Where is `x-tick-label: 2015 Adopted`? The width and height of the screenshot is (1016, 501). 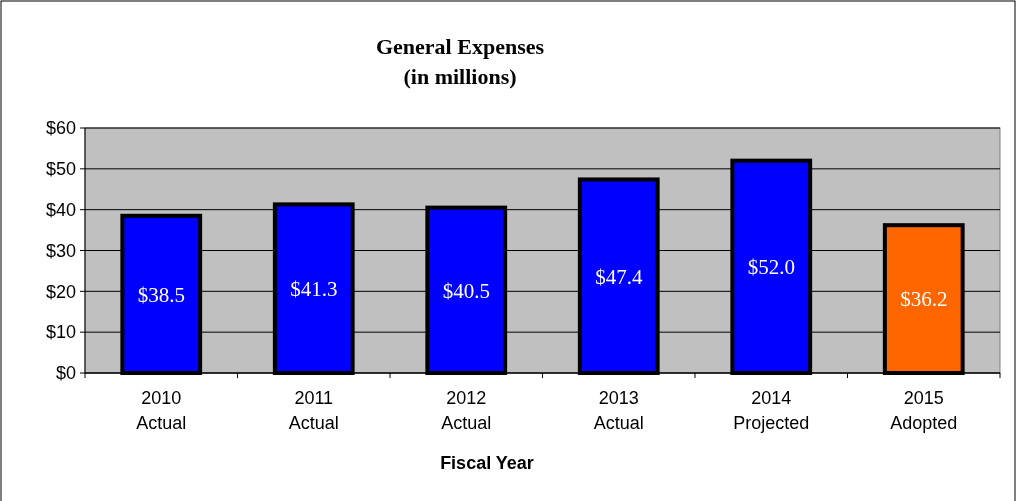 x-tick-label: 2015 Adopted is located at coordinates (924, 410).